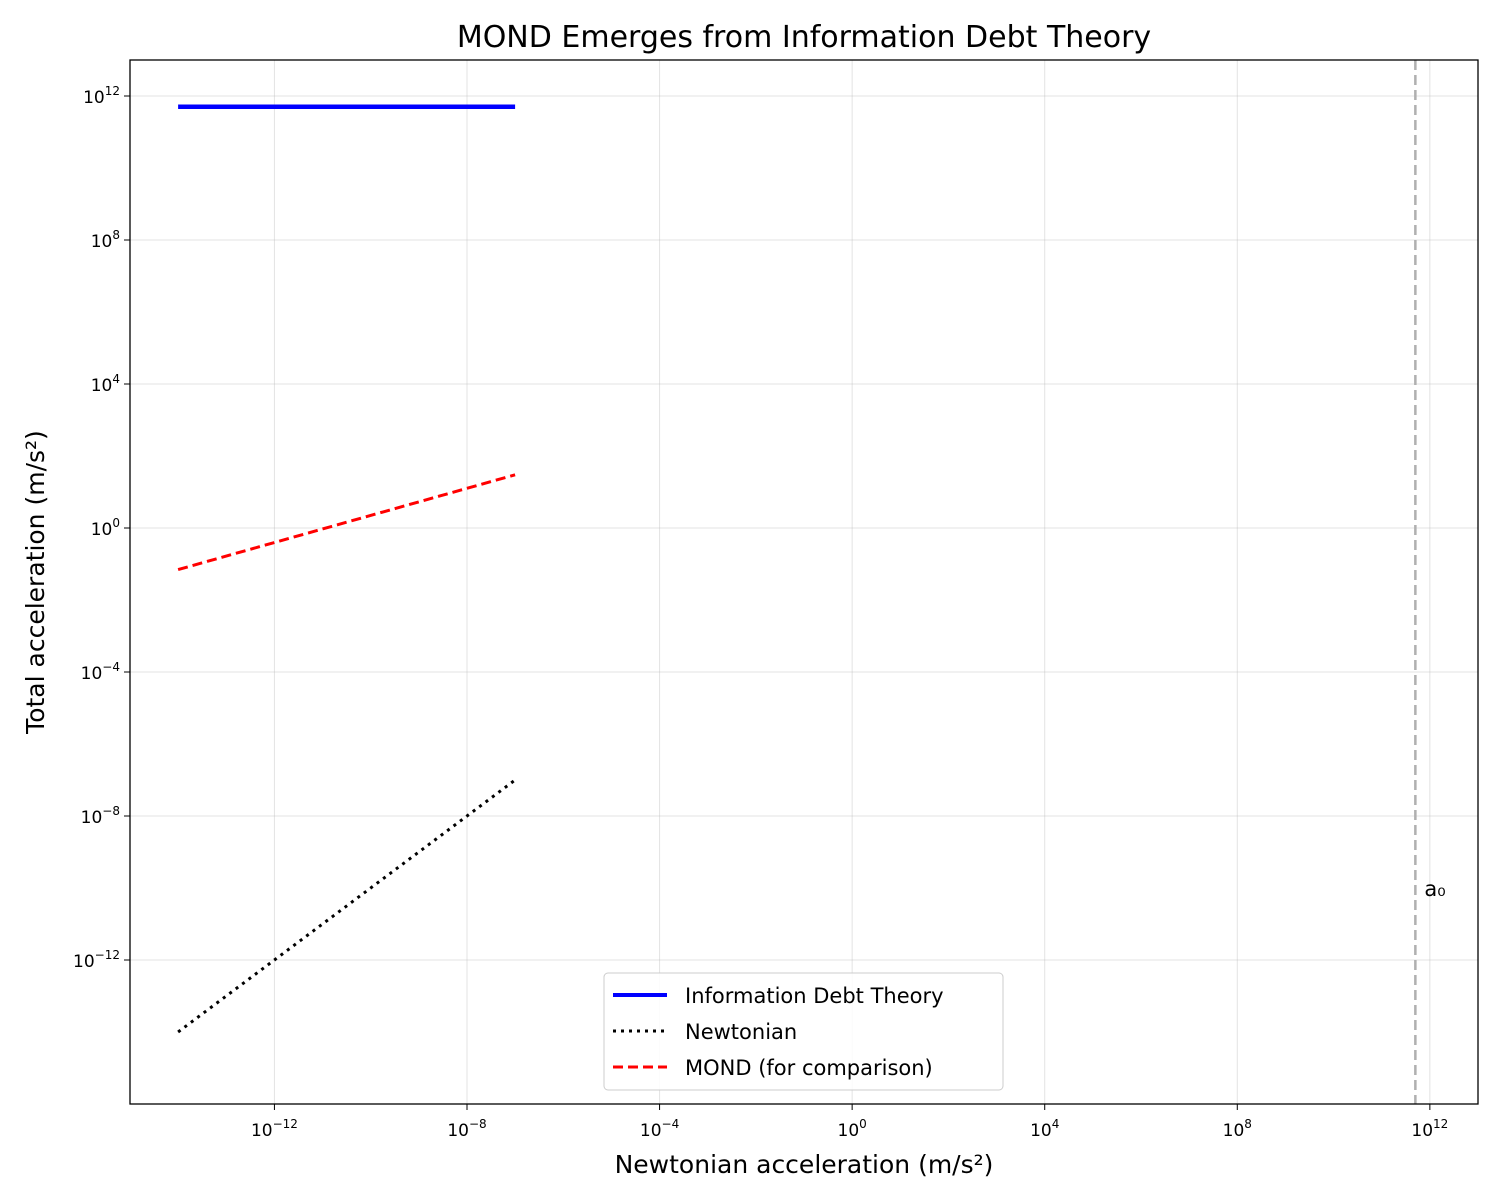 Image resolution: width=1500 pixels, height=1200 pixels. What do you see at coordinates (466, 1129) in the screenshot?
I see `x-tick-label: 10⁻⁸` at bounding box center [466, 1129].